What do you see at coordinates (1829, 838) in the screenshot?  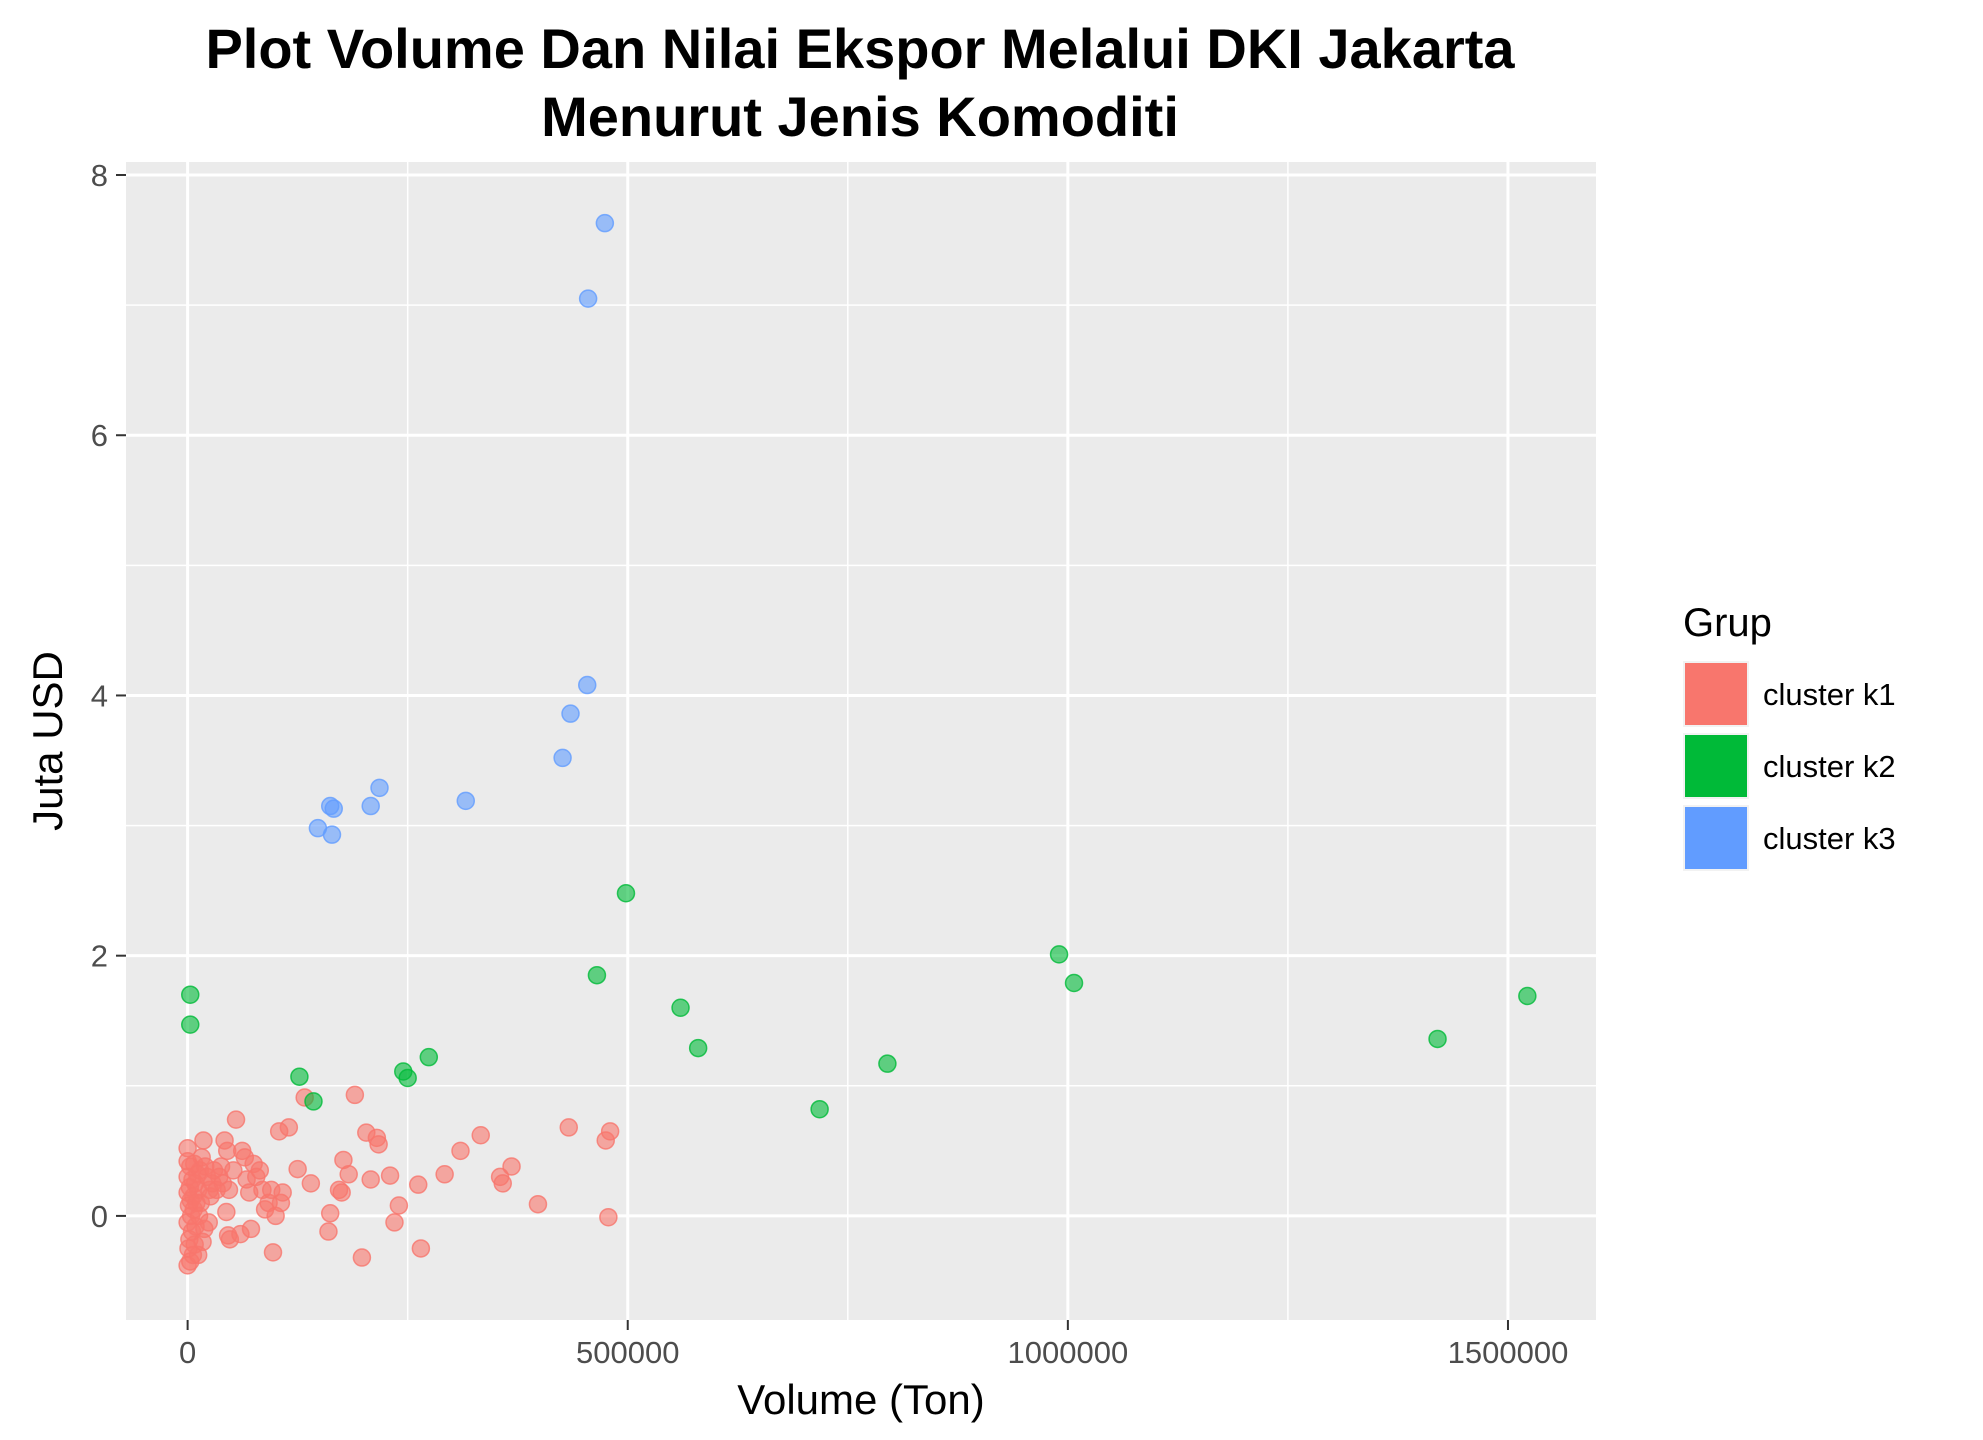 I see `legend-label: cluster k3` at bounding box center [1829, 838].